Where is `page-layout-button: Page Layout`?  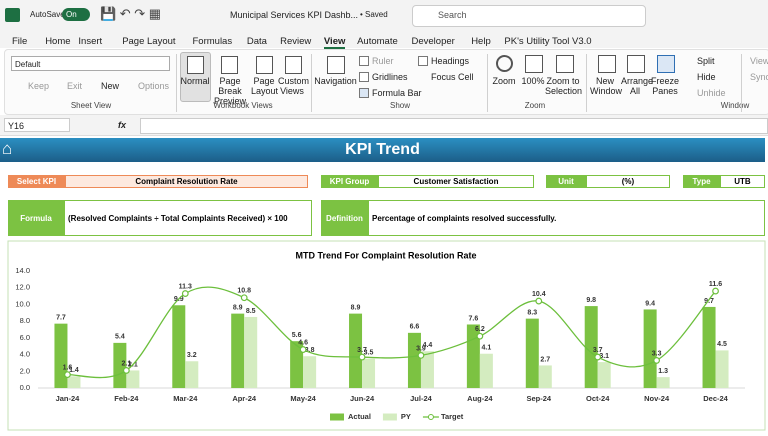 page-layout-button: Page Layout is located at coordinates (265, 86).